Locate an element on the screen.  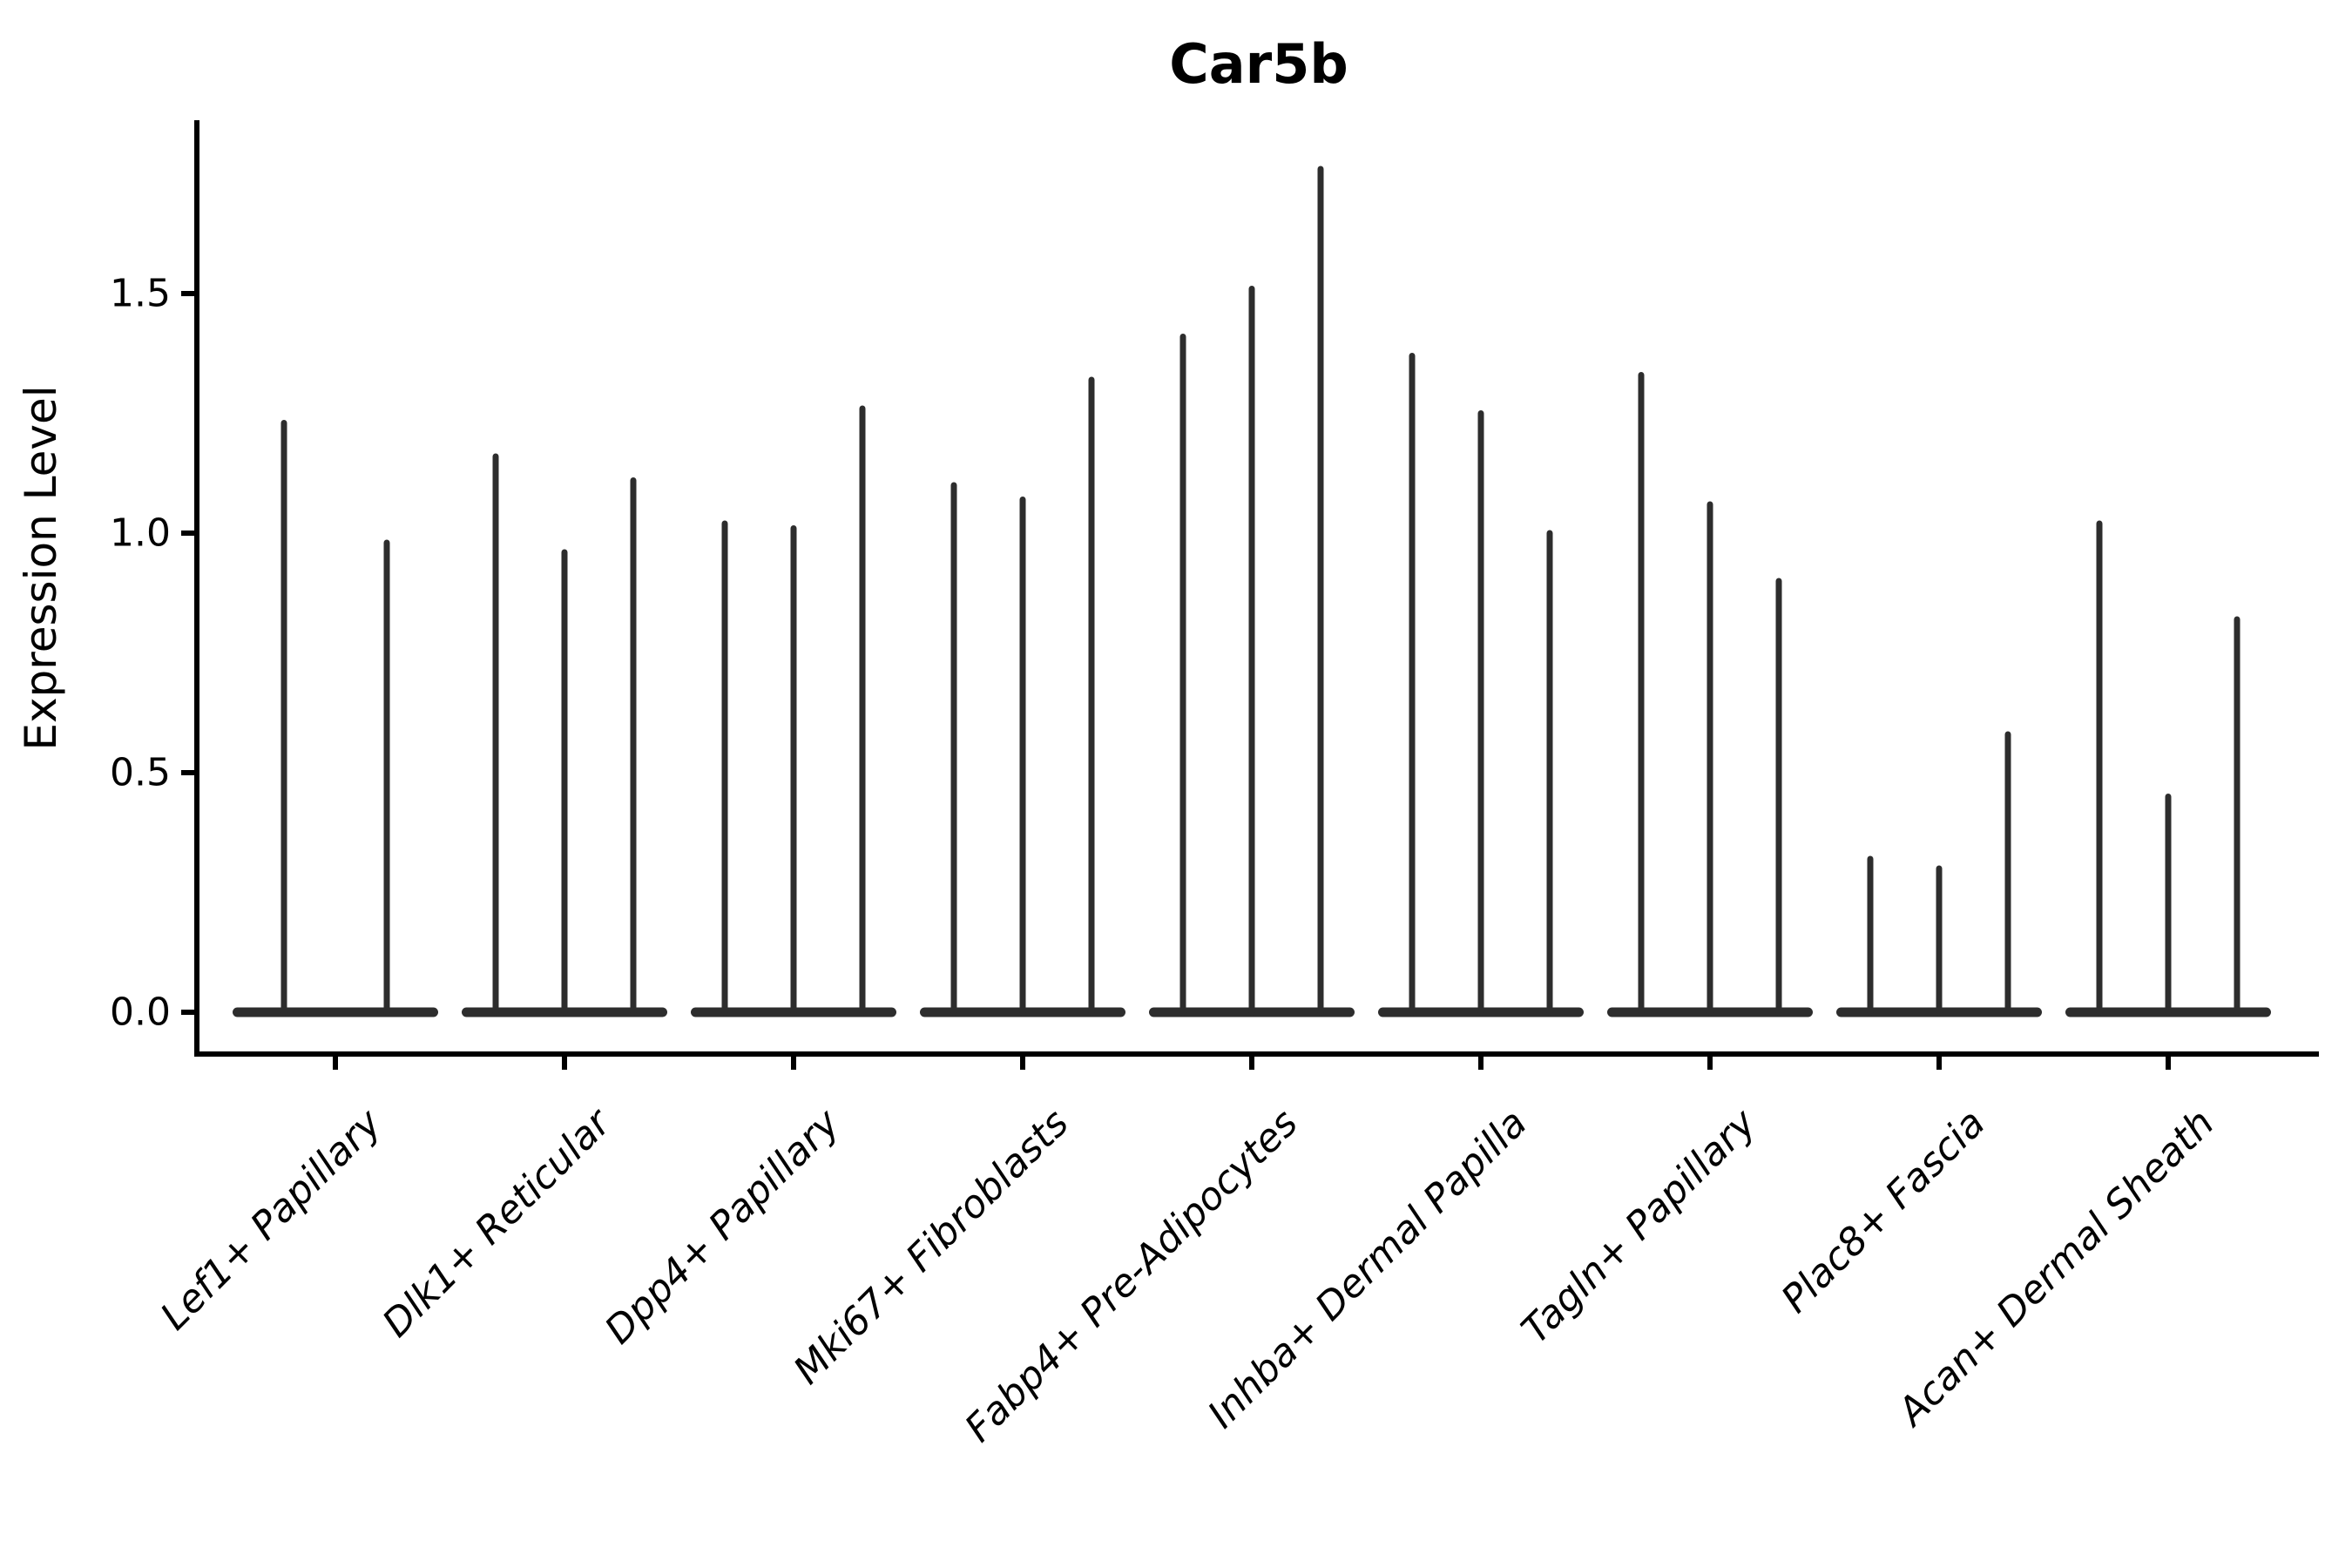
x-tick-label: Dpp4+ Papillary is located at coordinates (723, 1226).